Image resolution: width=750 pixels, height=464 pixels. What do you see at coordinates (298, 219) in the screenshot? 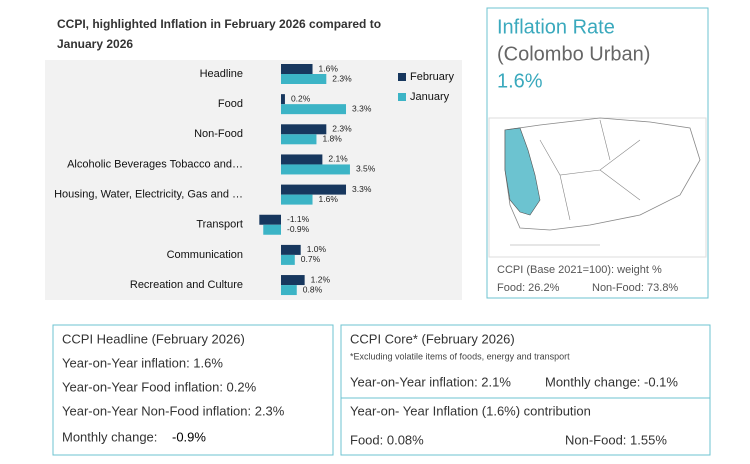
I see `value-label: -1.1%` at bounding box center [298, 219].